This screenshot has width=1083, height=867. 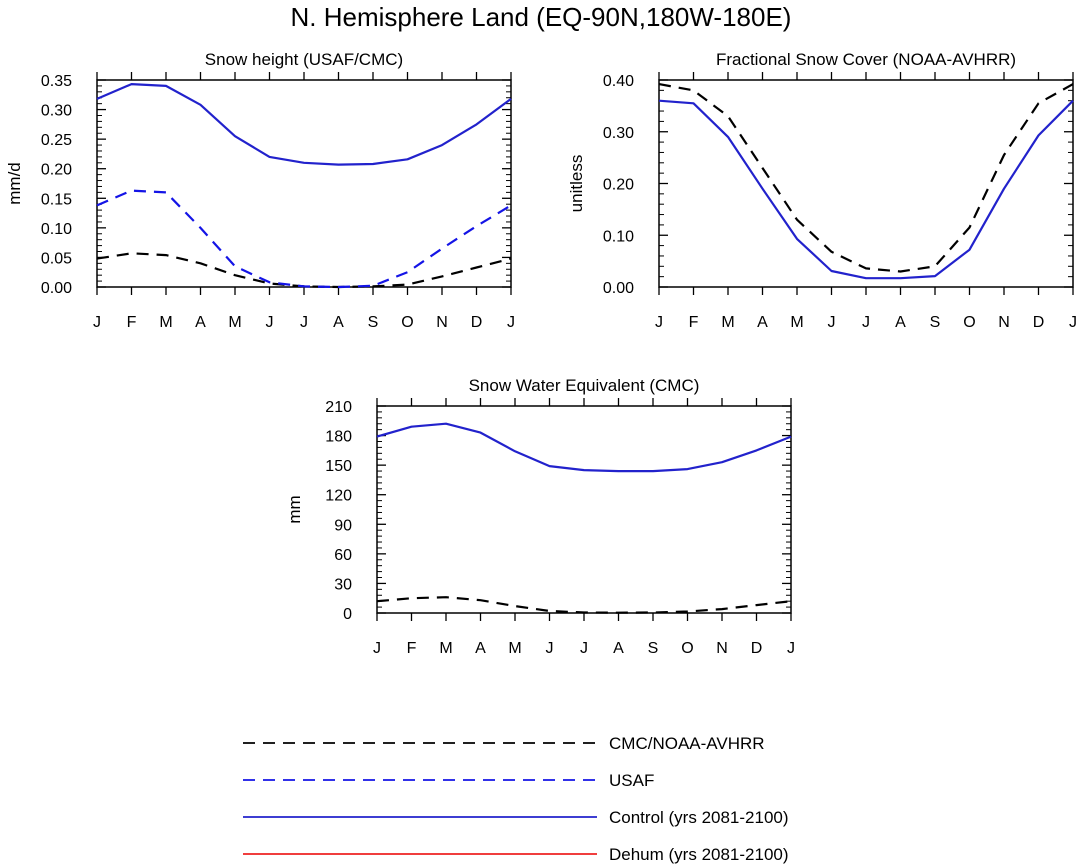 What do you see at coordinates (14, 183) in the screenshot?
I see `y-axis-label: mm/d` at bounding box center [14, 183].